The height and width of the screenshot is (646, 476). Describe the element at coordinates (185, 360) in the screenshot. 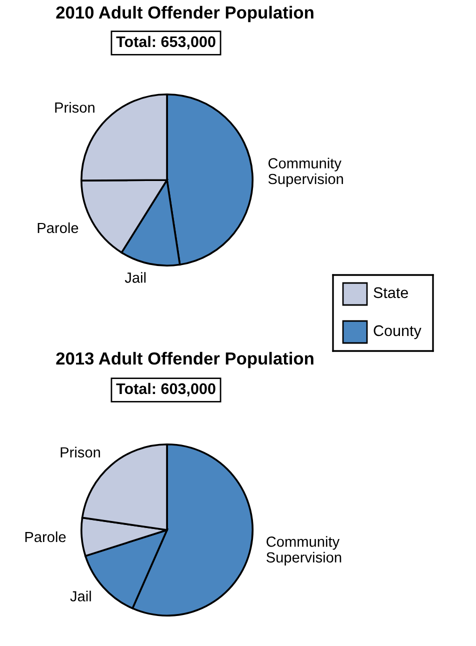

I see `chart-title: 2013 Adult Offender Population` at that location.